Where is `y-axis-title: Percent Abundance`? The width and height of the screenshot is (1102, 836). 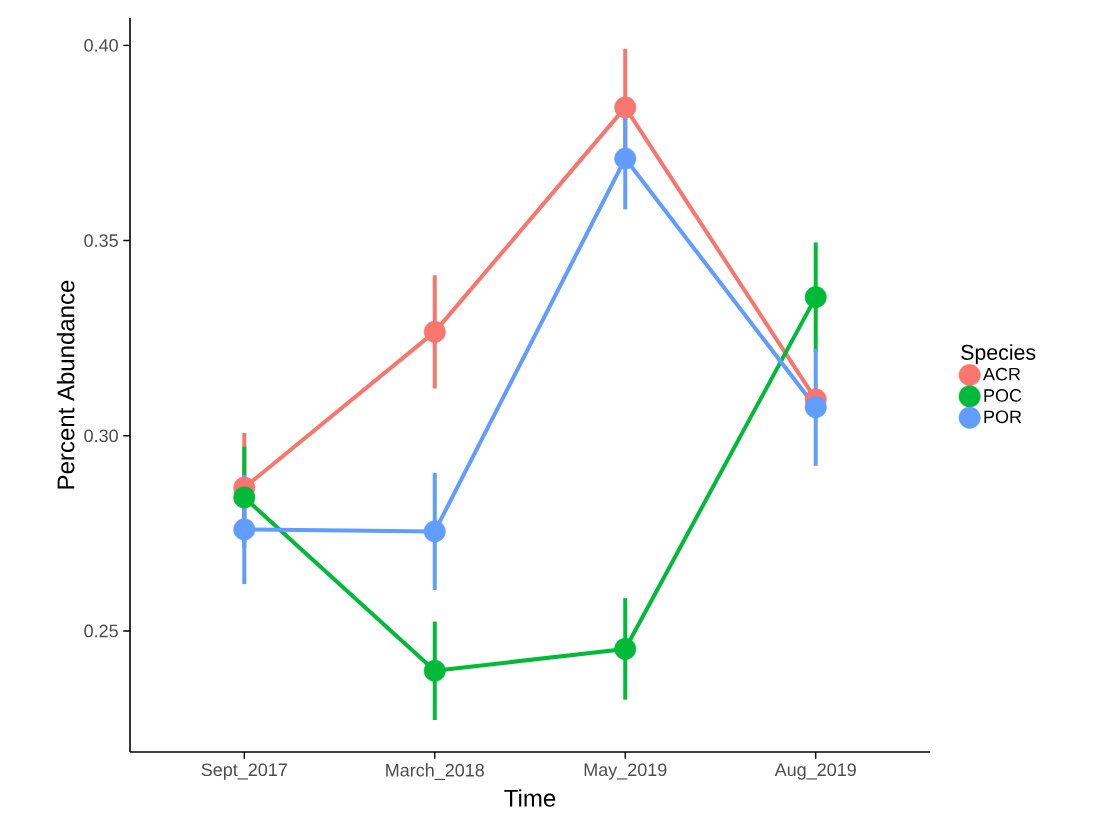 y-axis-title: Percent Abundance is located at coordinates (65, 384).